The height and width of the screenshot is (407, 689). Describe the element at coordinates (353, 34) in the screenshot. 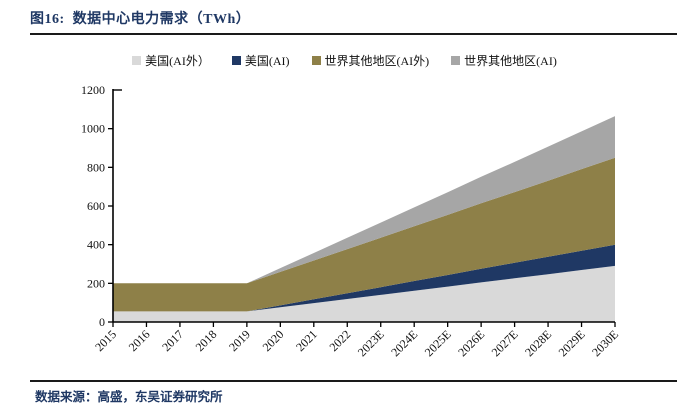

I see `header-rule` at that location.